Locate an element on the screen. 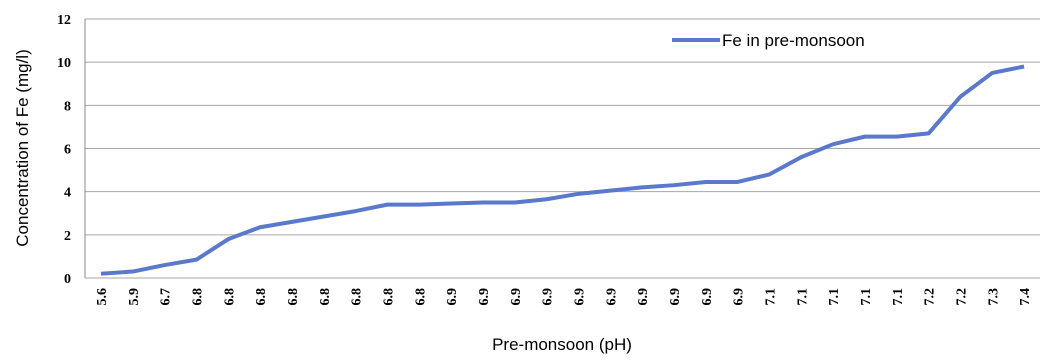  y-tick-label: 4 is located at coordinates (67, 193).